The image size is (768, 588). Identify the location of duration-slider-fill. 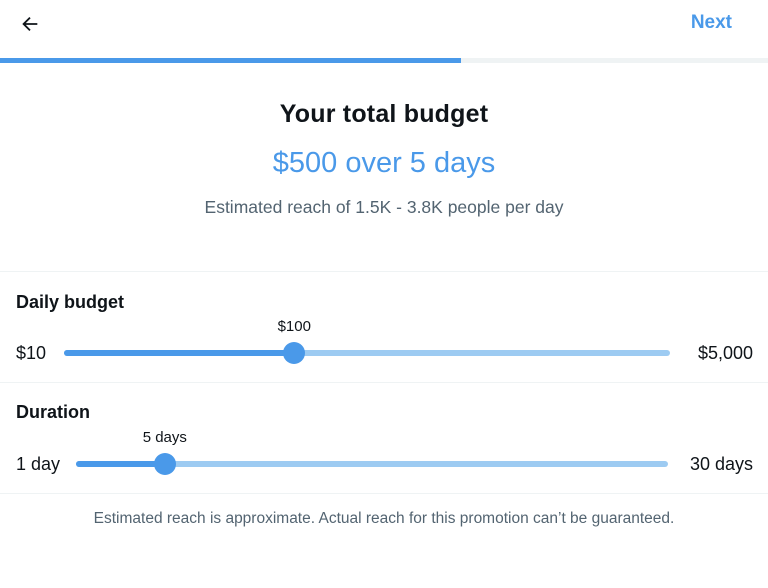
(120, 464).